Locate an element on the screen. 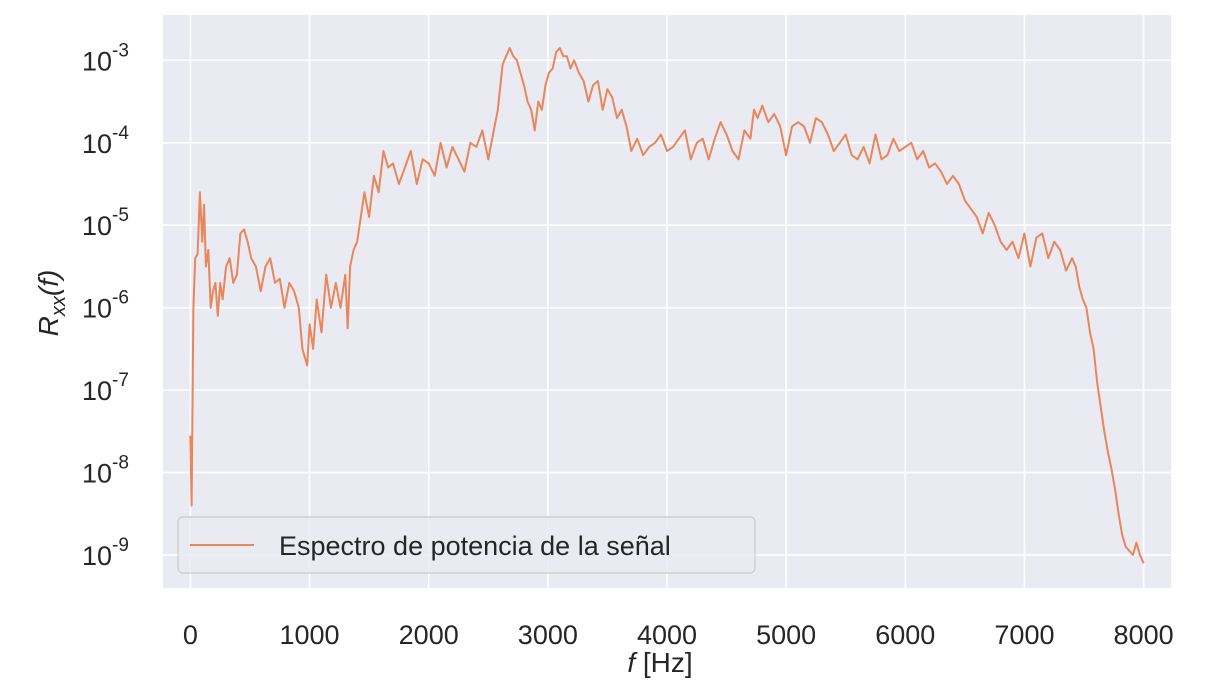 The width and height of the screenshot is (1225, 680). x-tick-label: 5000 is located at coordinates (786, 635).